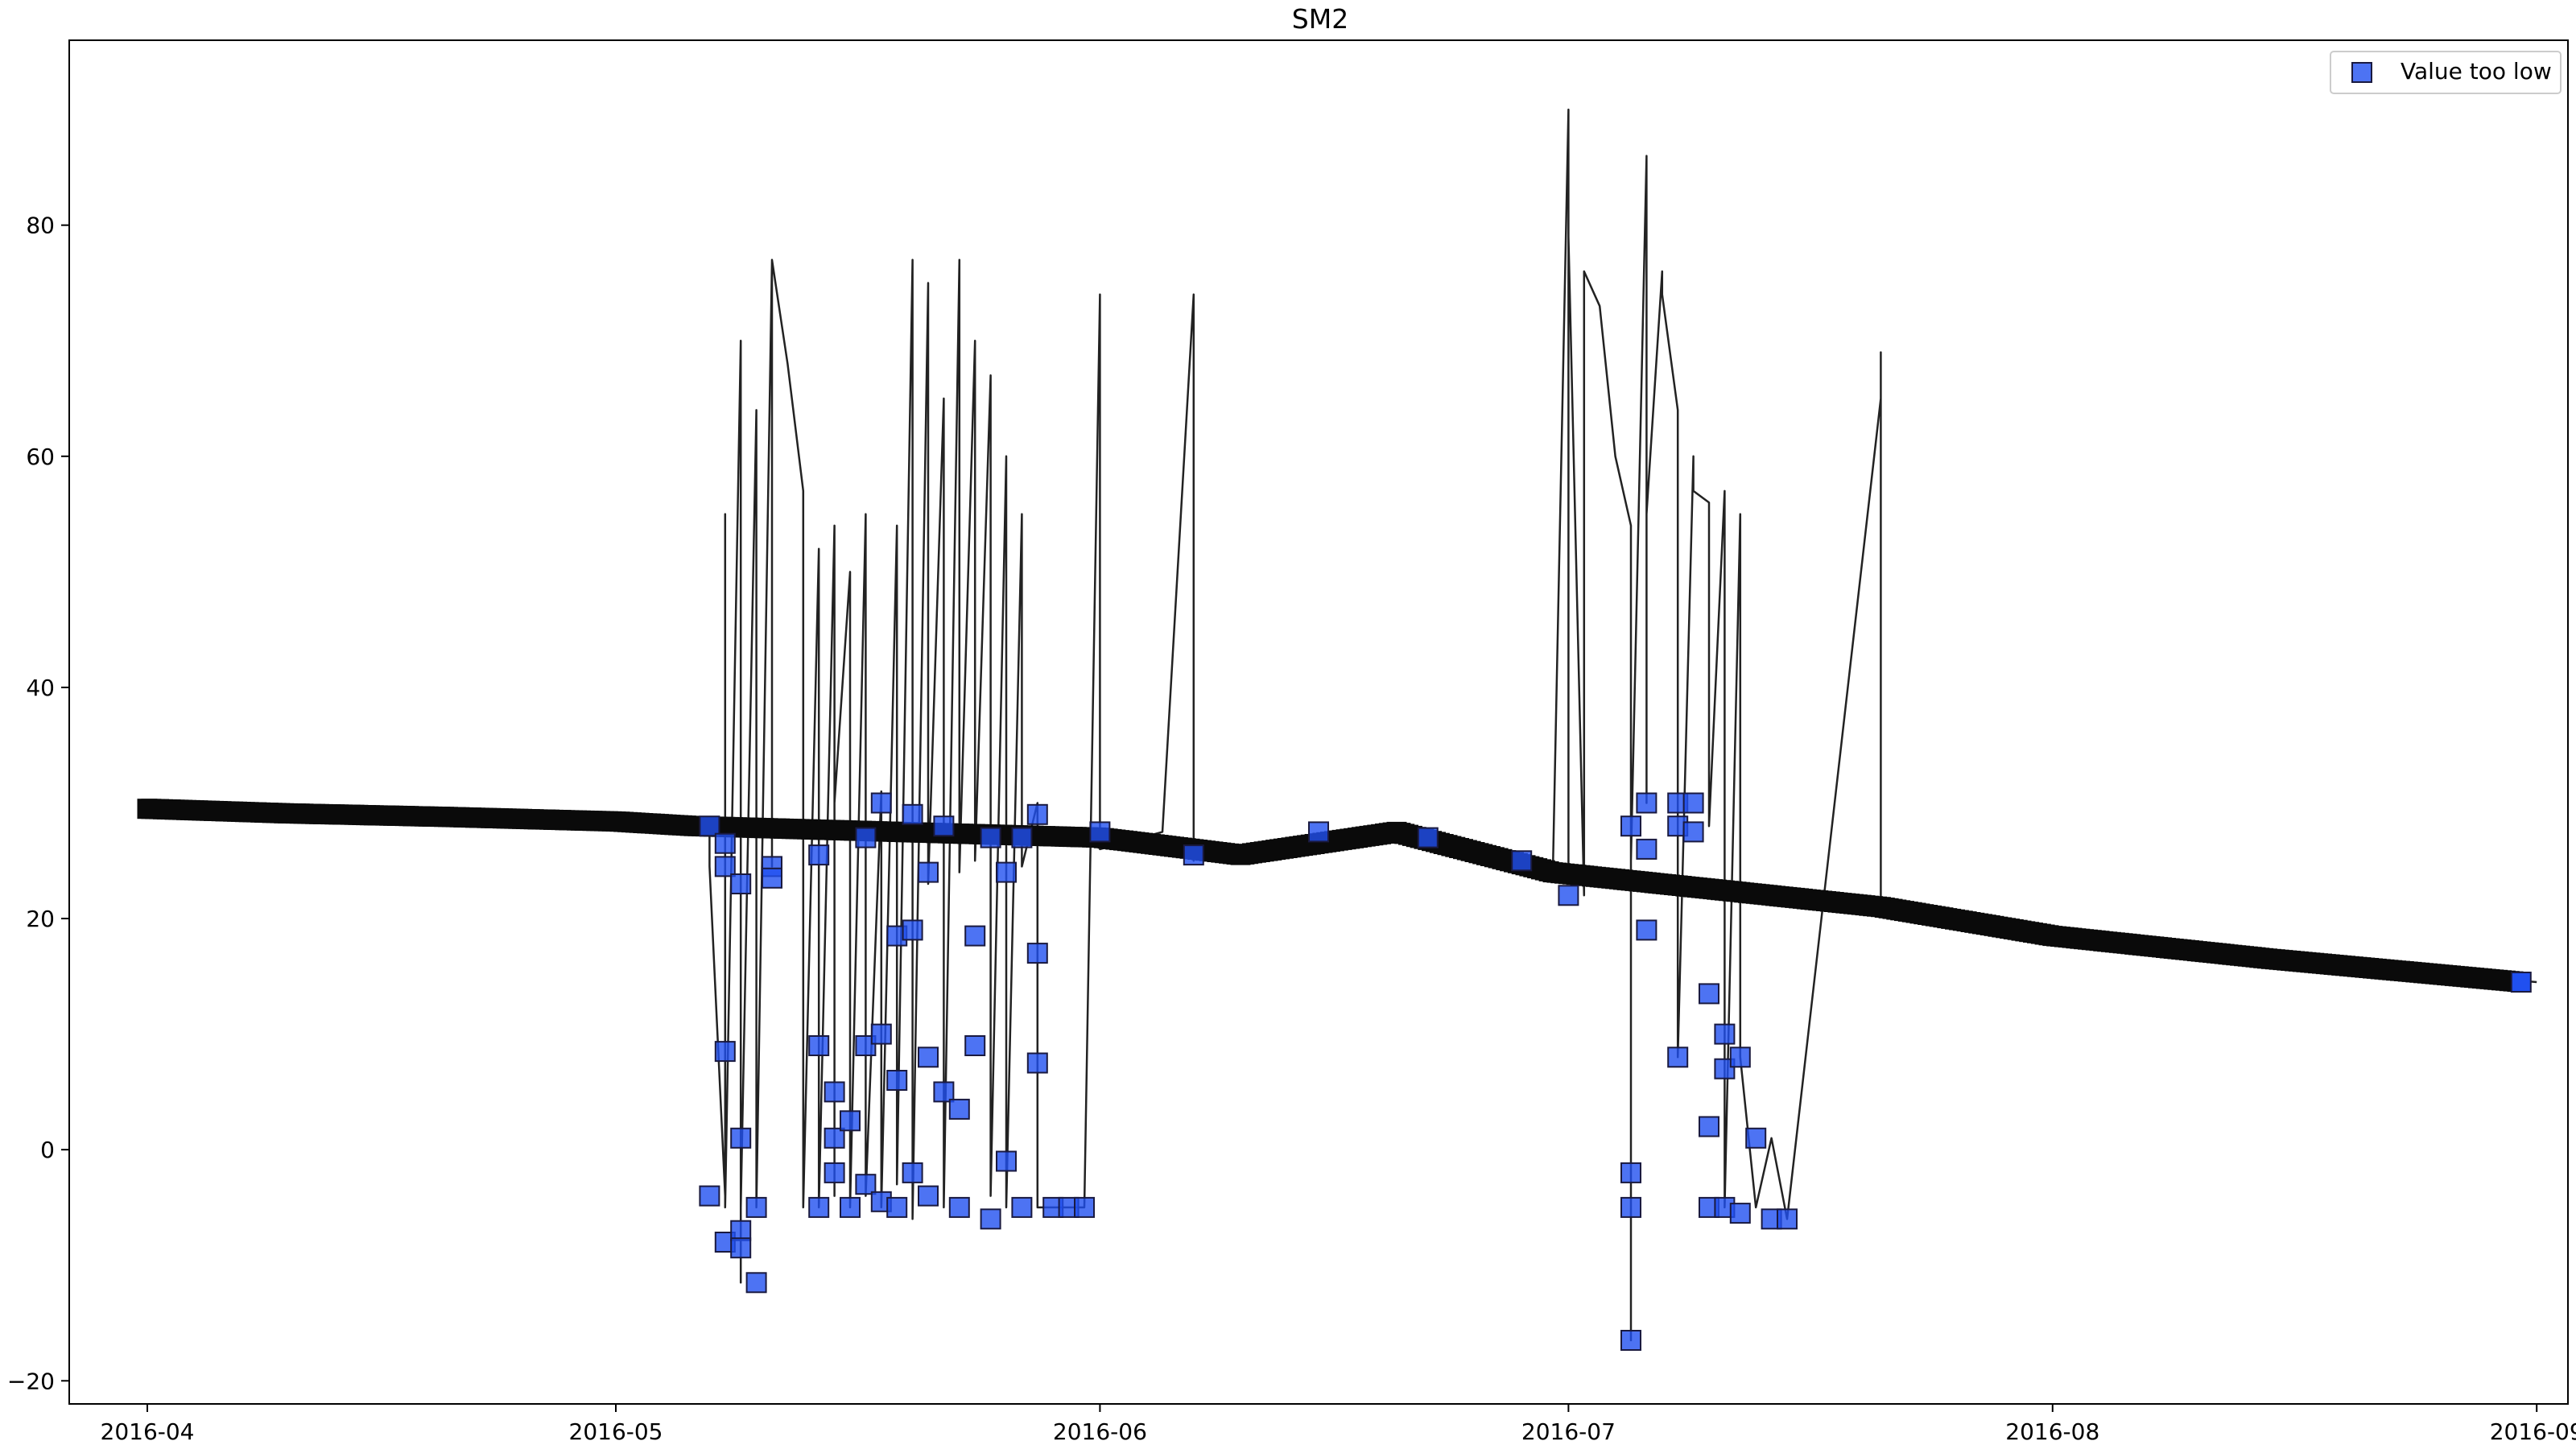  Describe the element at coordinates (1568, 1431) in the screenshot. I see `x-tick-label: 2016-07` at that location.